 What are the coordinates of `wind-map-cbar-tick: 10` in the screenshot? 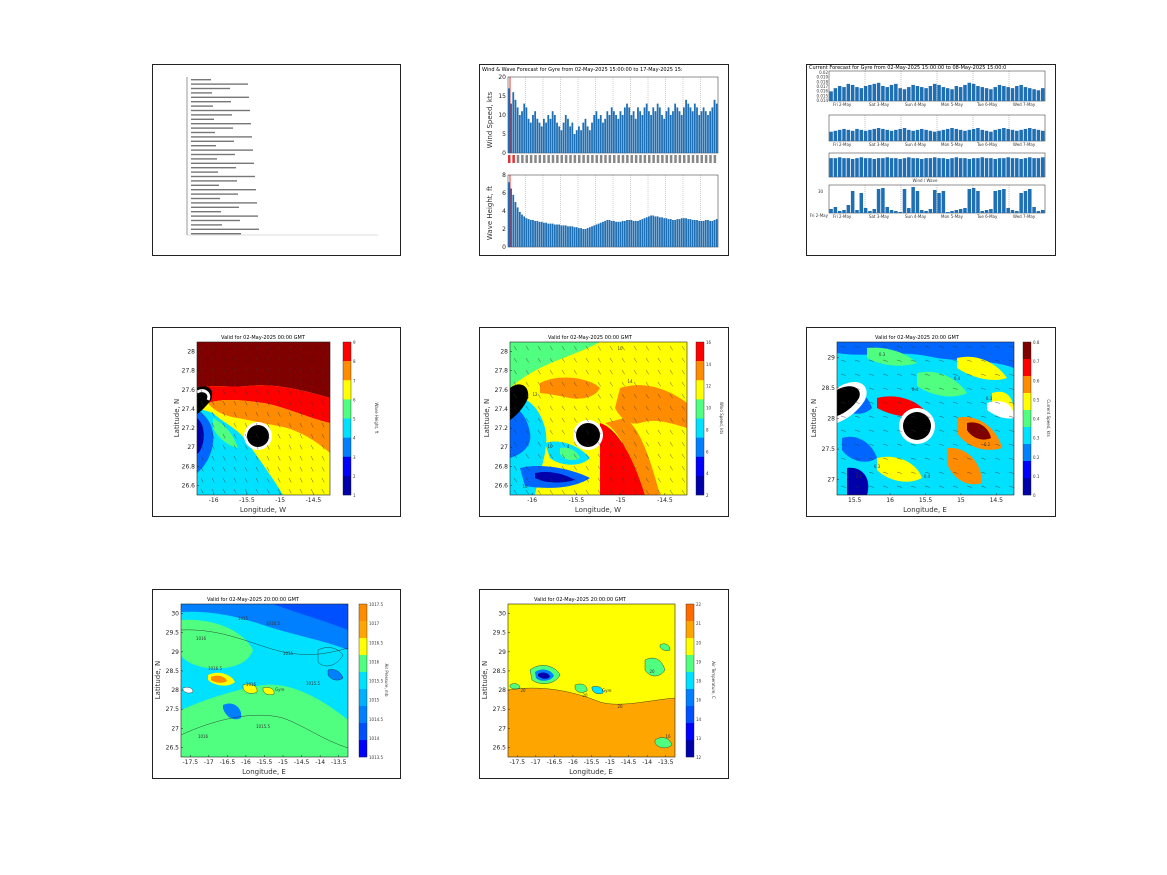 It's located at (709, 408).